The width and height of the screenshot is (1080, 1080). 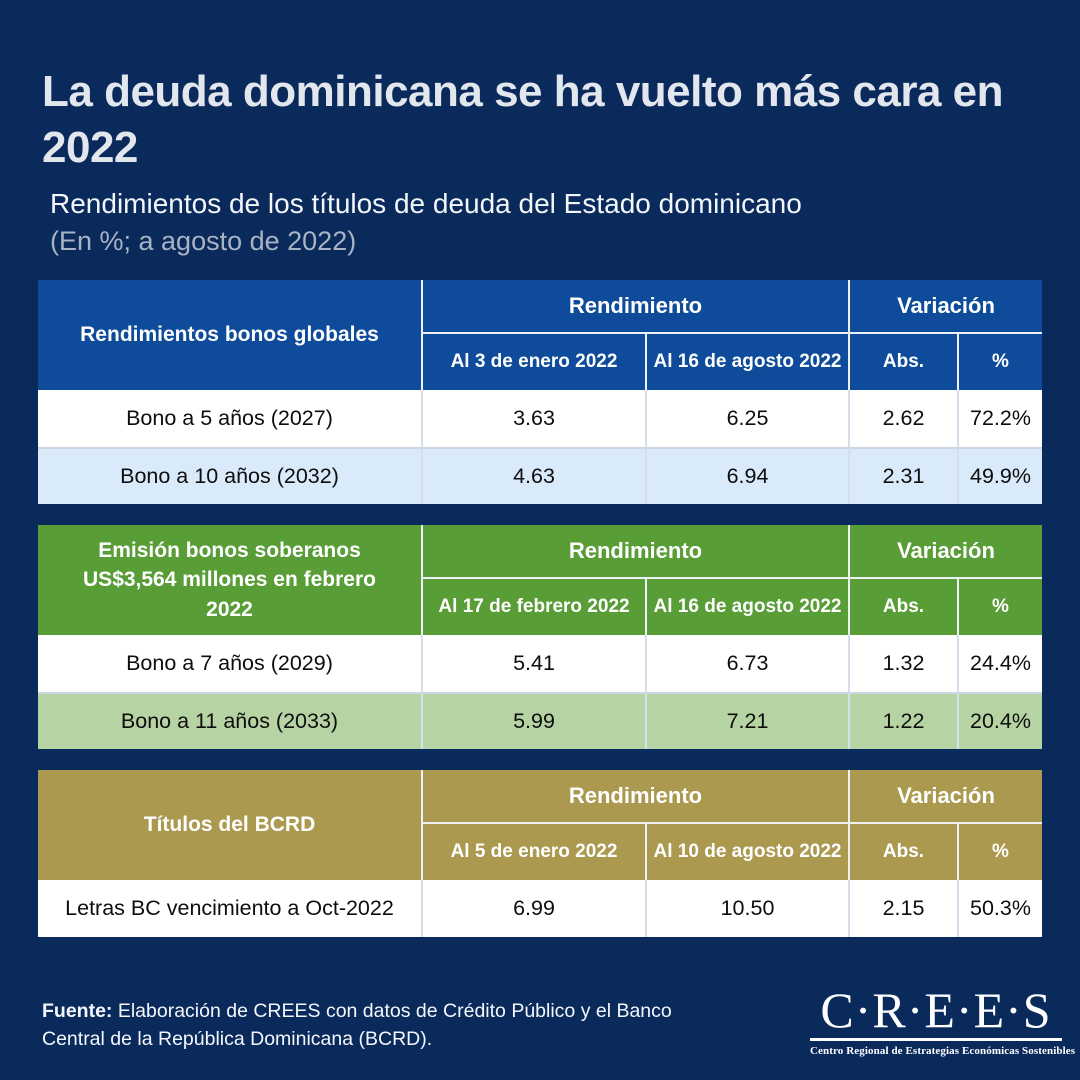 I want to click on column-header-date-1: Al 17 de febrero 2022, so click(x=533, y=606).